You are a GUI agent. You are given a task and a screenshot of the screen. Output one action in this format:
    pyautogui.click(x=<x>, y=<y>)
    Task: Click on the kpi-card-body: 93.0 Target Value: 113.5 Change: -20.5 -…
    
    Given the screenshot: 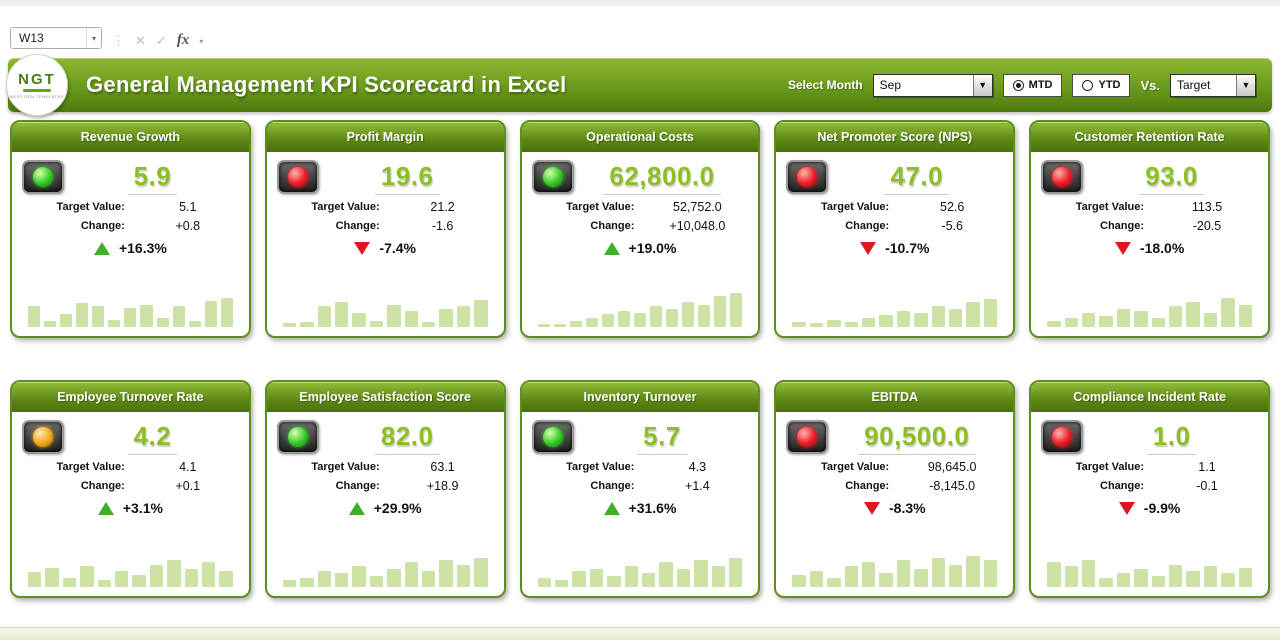 What is the action you would take?
    pyautogui.click(x=1149, y=244)
    